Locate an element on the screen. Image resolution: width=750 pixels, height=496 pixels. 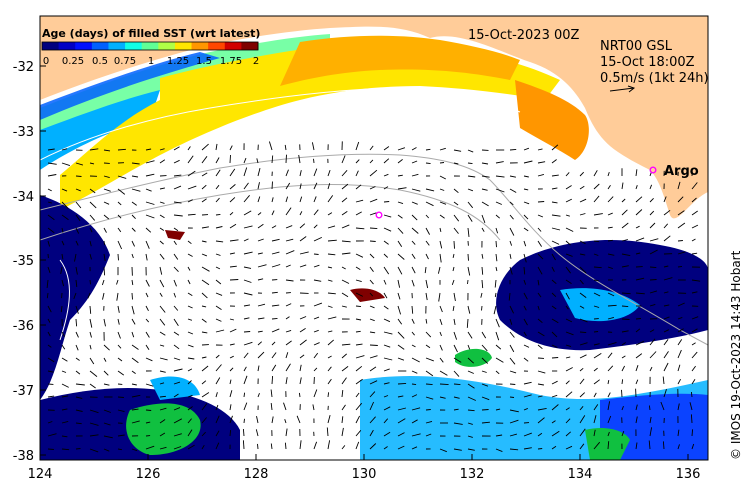
y-tick: -37 is located at coordinates (29, 391).